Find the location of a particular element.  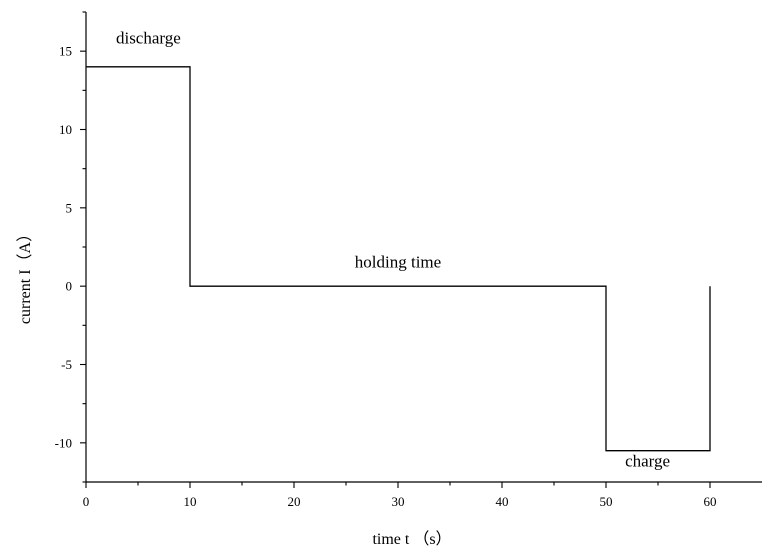

y-tick-label: 0 is located at coordinates (69, 286).